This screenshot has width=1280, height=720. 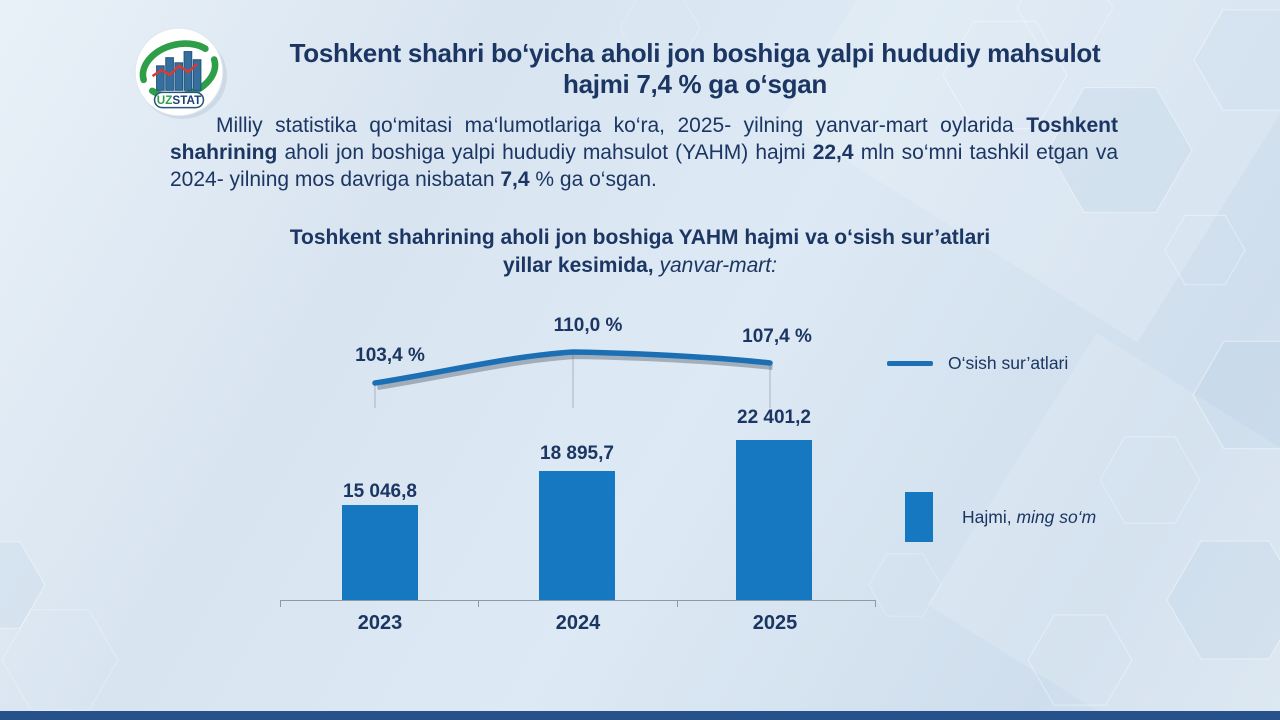 What do you see at coordinates (775, 623) in the screenshot?
I see `x-axis-label-2025: 2025` at bounding box center [775, 623].